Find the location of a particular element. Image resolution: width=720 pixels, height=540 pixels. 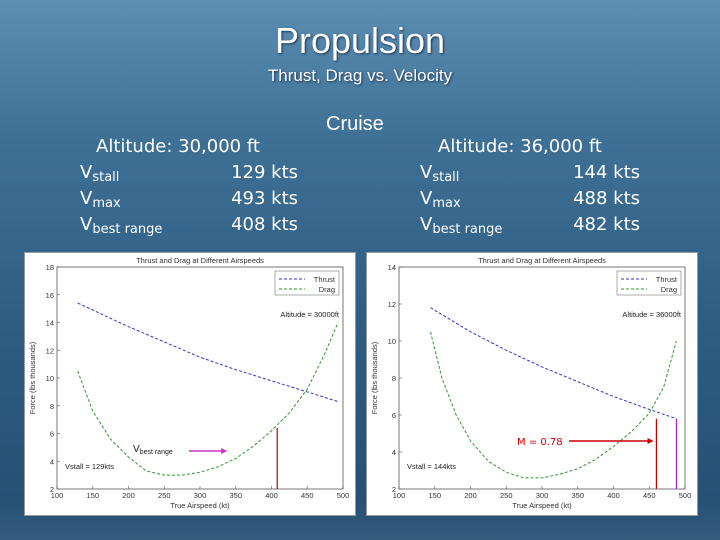

vstall-annotation: Vstall = 129kts is located at coordinates (89, 466).